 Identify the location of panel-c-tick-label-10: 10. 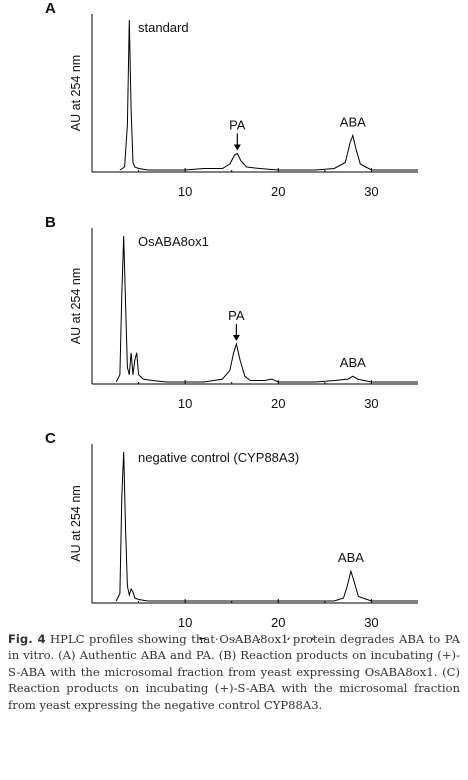
(185, 622).